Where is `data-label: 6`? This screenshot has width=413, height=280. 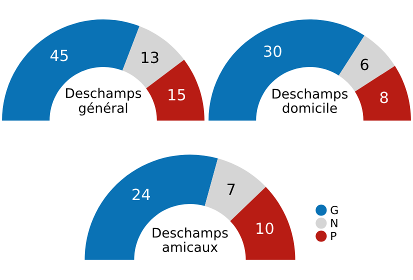
data-label: 6 is located at coordinates (364, 64).